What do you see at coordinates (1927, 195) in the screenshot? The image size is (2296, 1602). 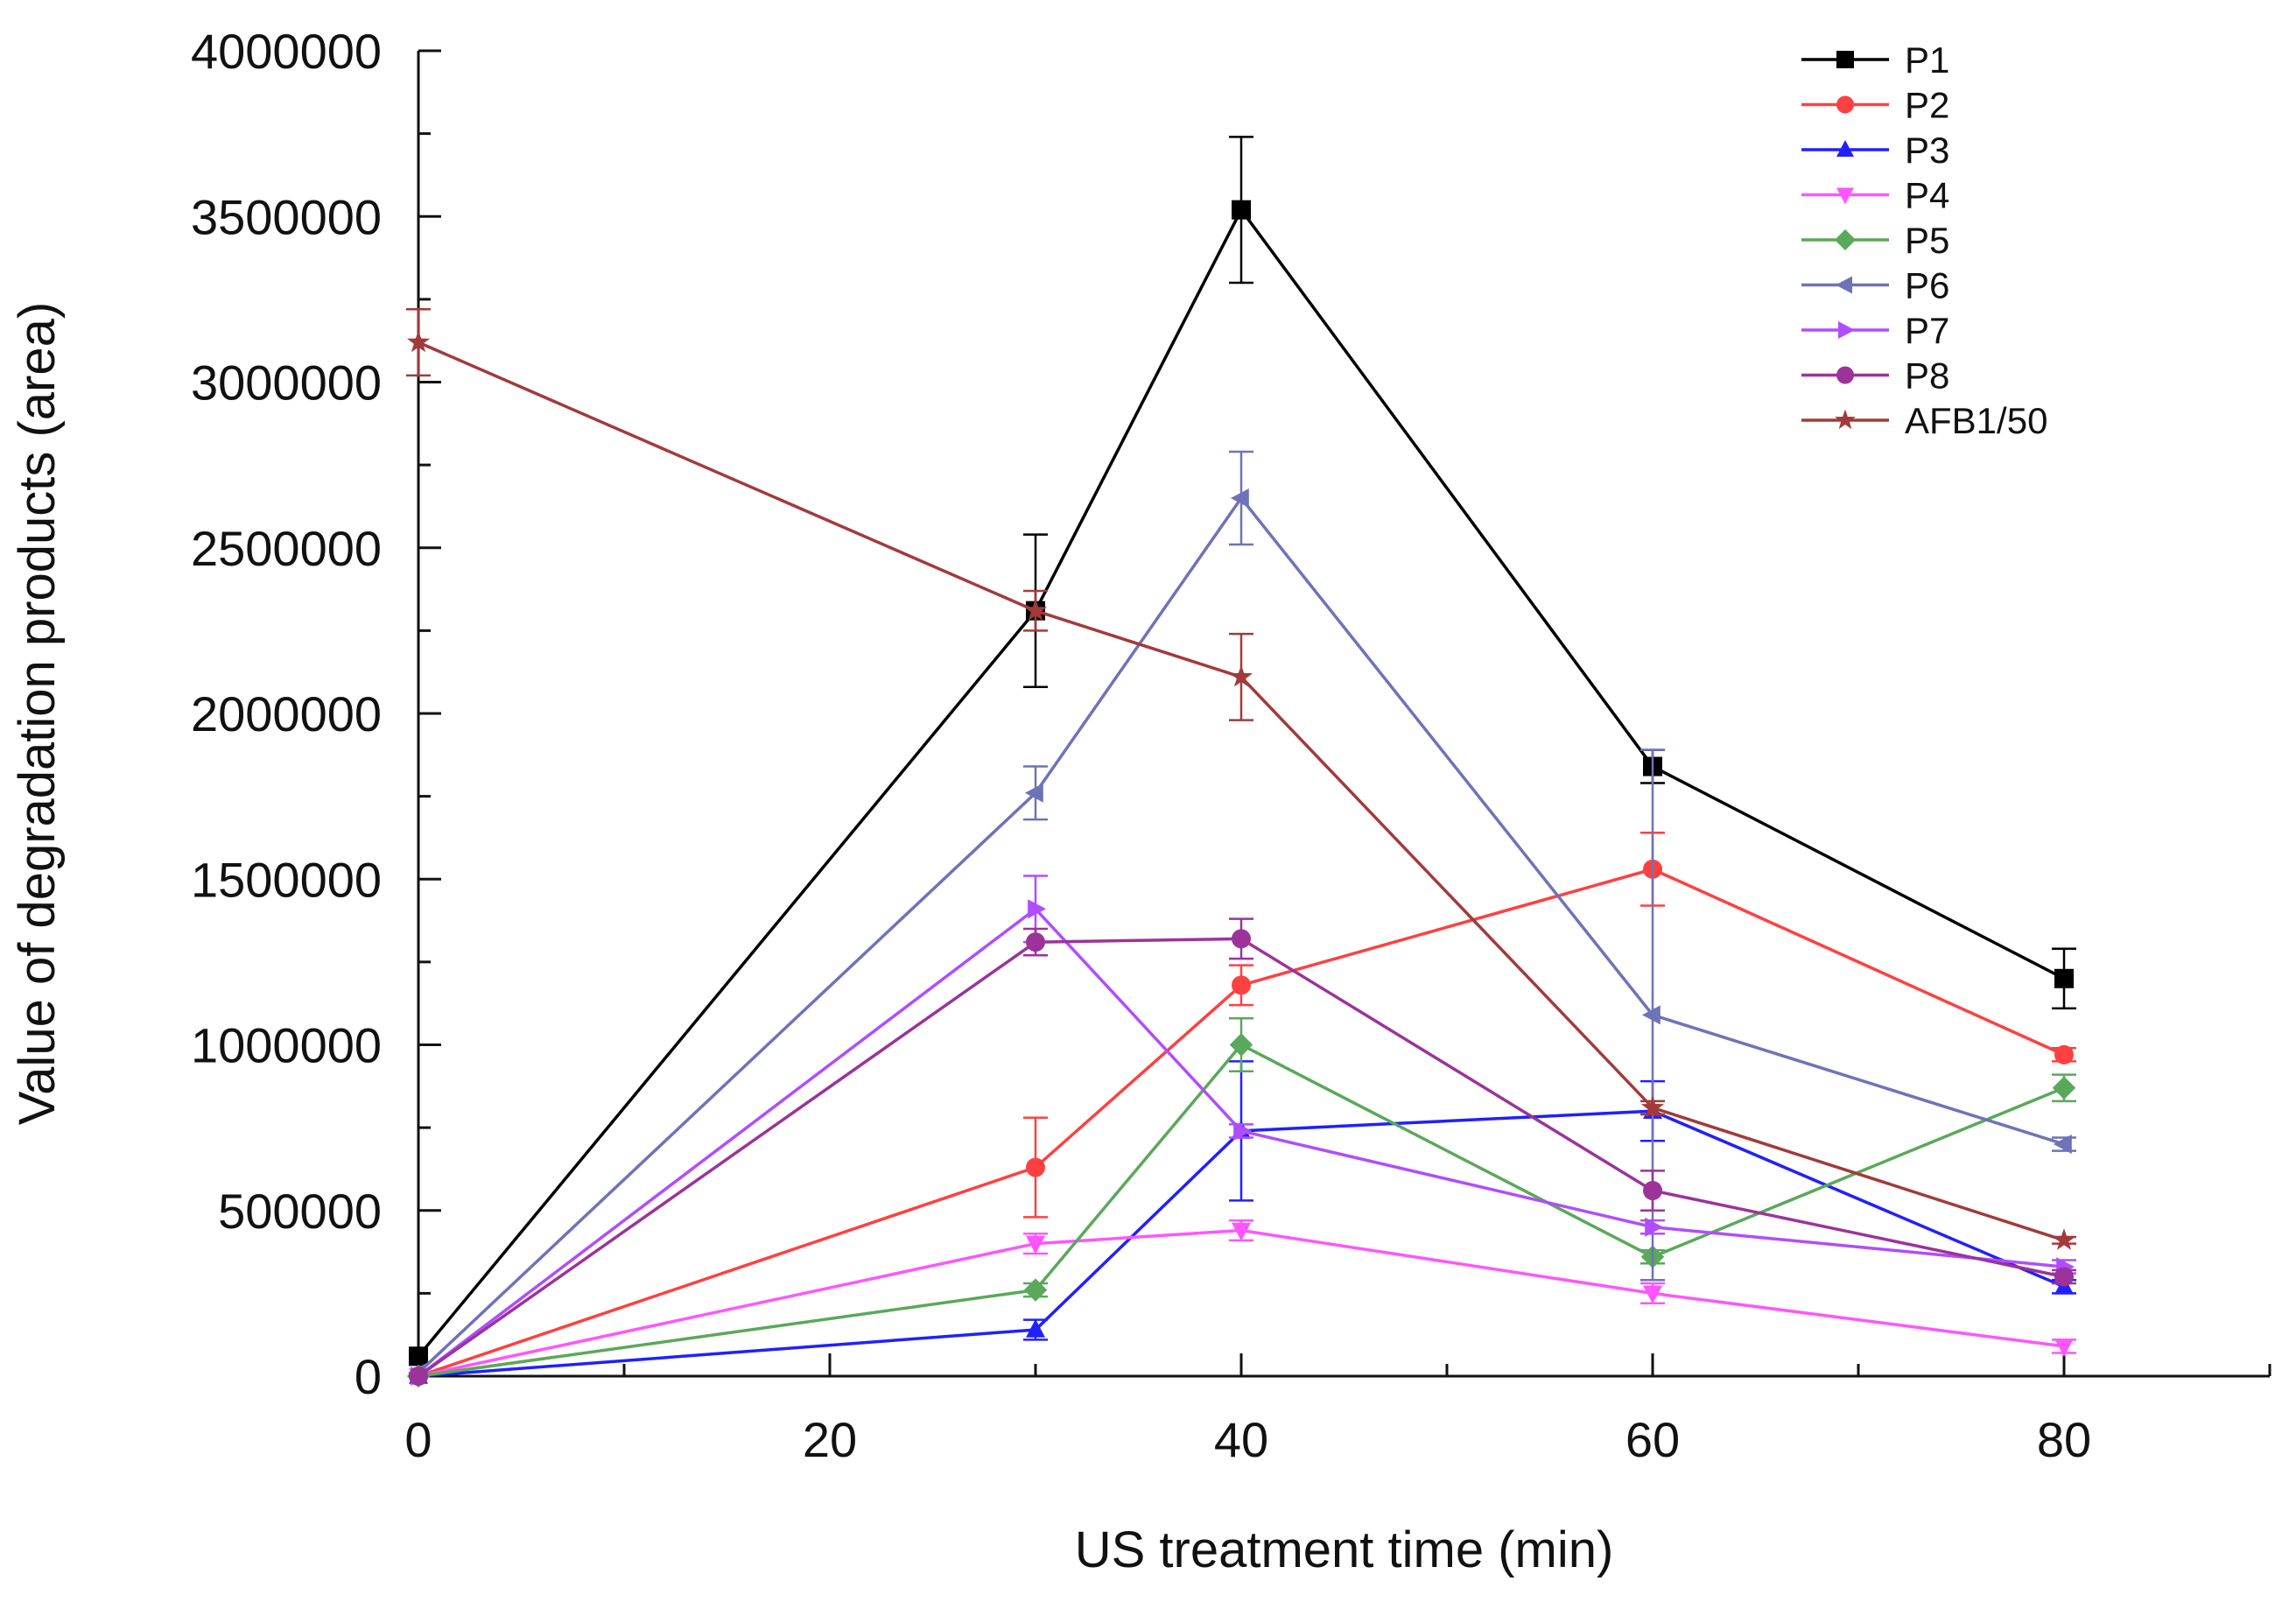 I see `legend-label: P4` at bounding box center [1927, 195].